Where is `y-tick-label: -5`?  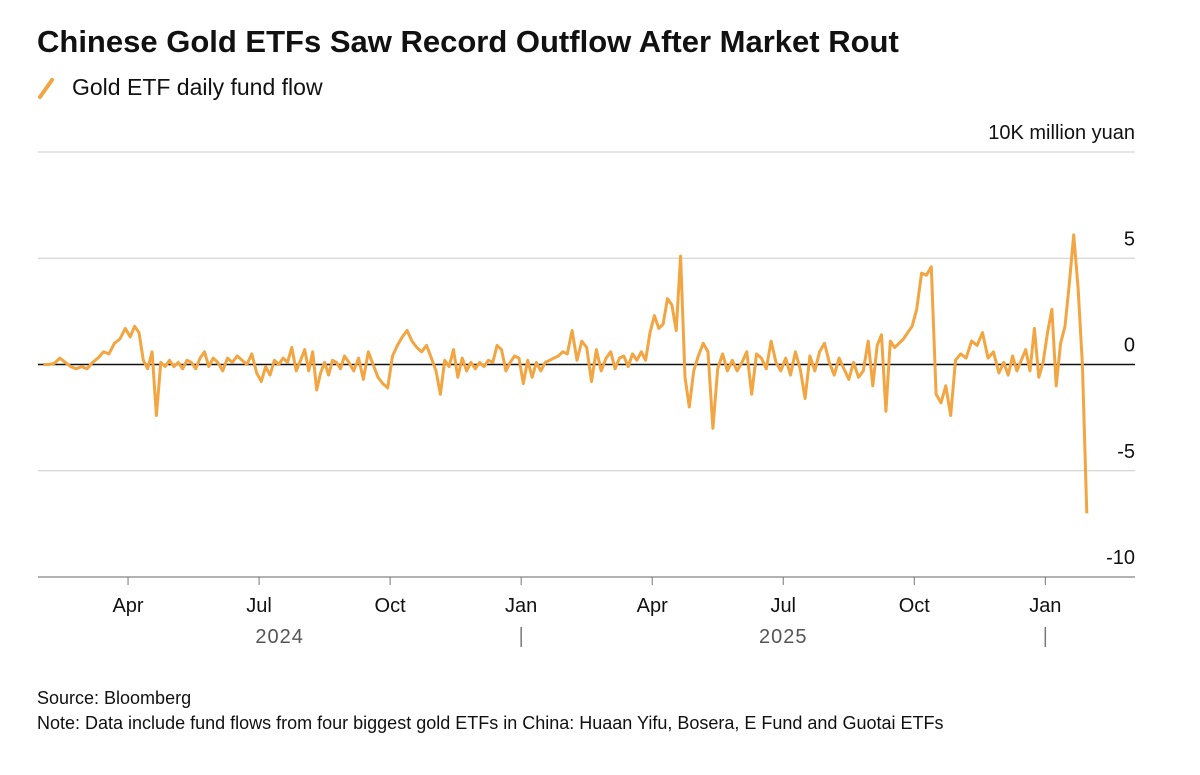 y-tick-label: -5 is located at coordinates (1126, 452).